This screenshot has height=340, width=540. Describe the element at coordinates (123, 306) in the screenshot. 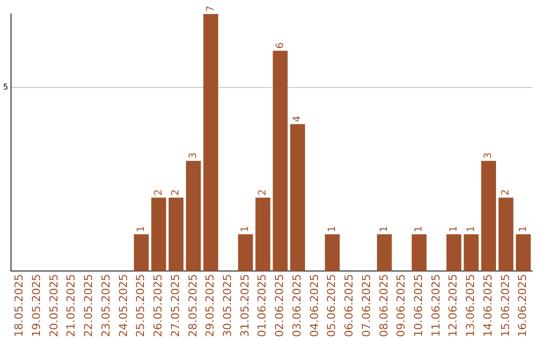

I see `x-tick-label: 24.05.2025` at that location.